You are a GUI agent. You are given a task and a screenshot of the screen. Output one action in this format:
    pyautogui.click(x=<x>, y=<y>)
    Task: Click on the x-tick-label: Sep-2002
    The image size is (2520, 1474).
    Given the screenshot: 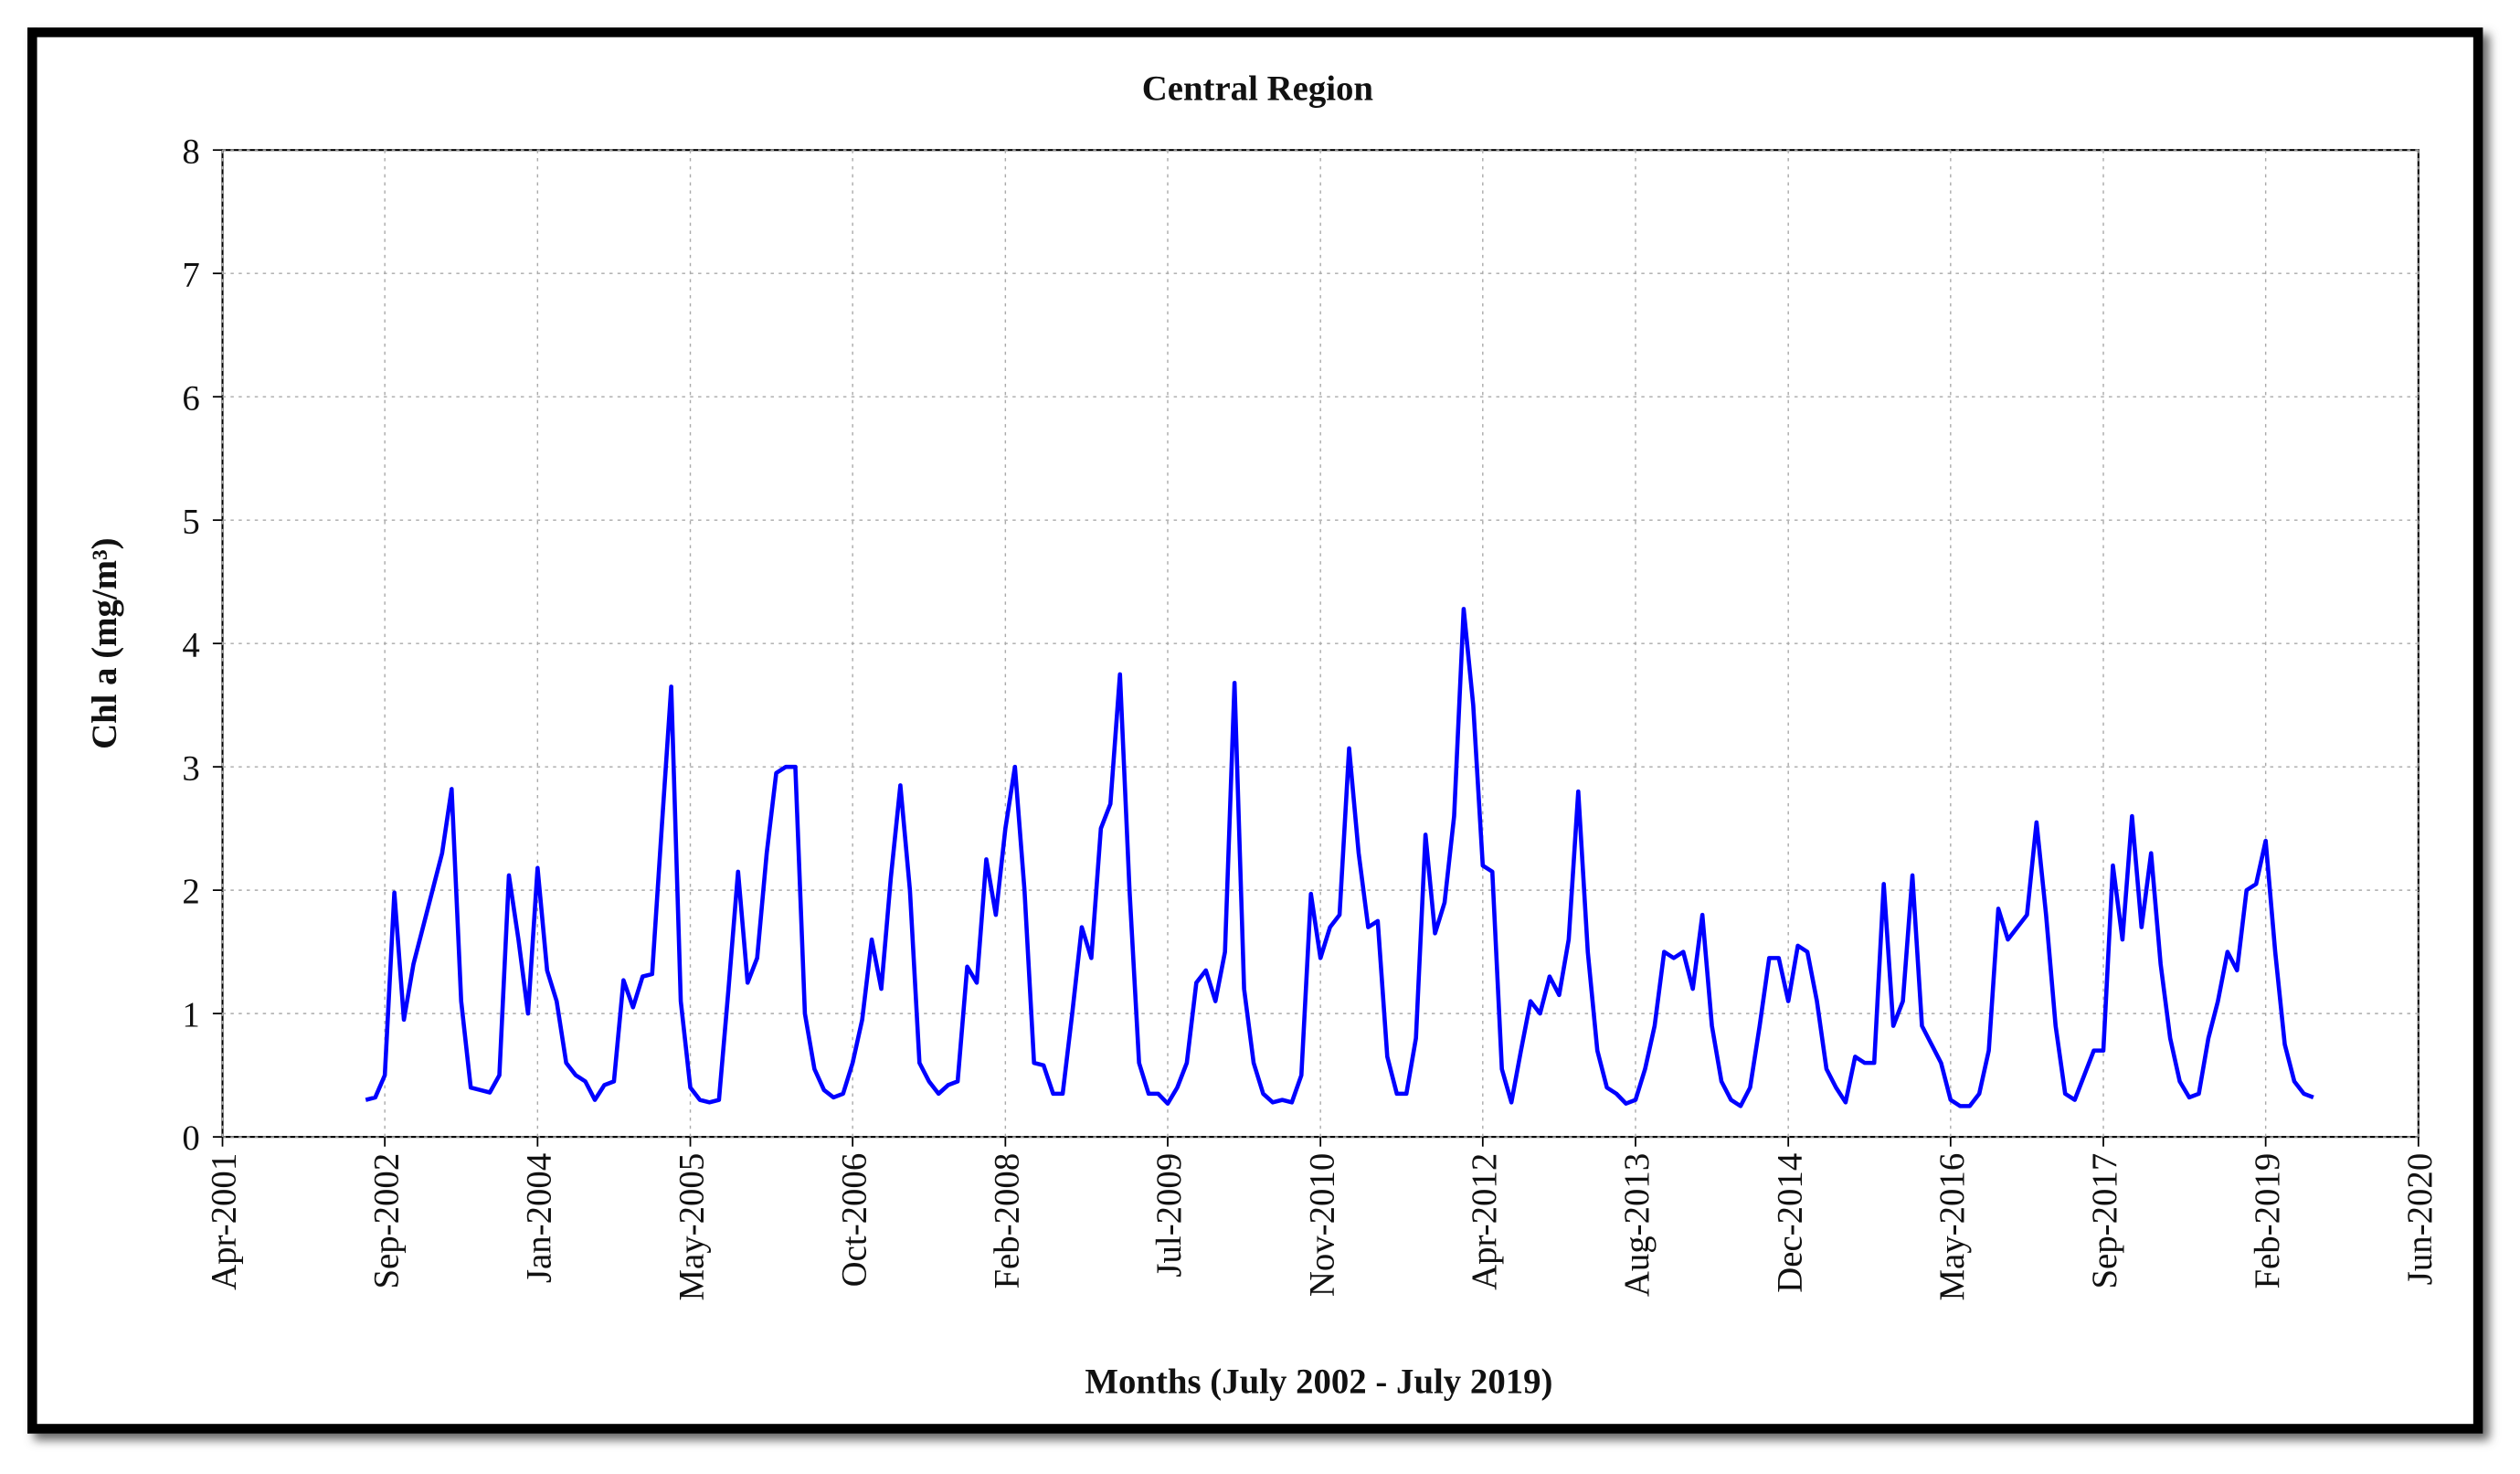 What is the action you would take?
    pyautogui.click(x=386, y=1221)
    